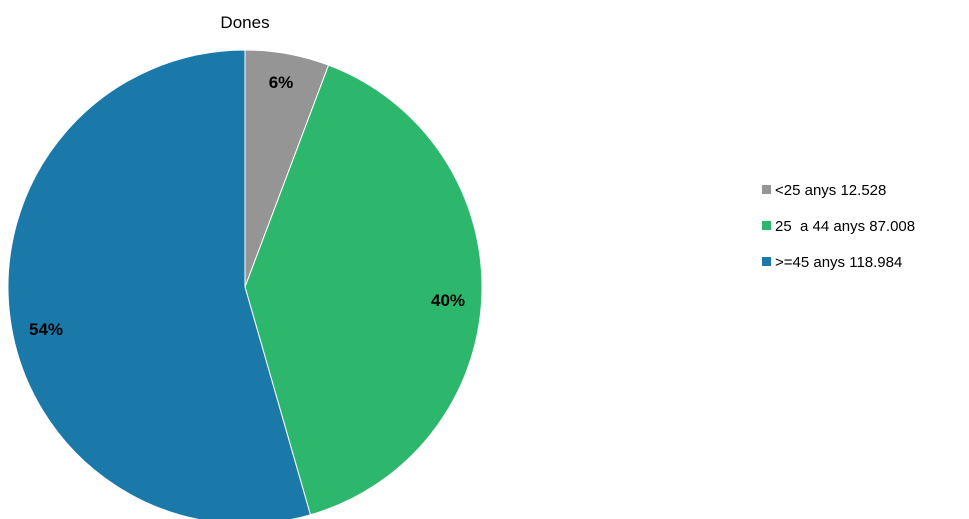  Describe the element at coordinates (845, 226) in the screenshot. I see `legend-label-2: 25 a 44 anys 87.008` at that location.